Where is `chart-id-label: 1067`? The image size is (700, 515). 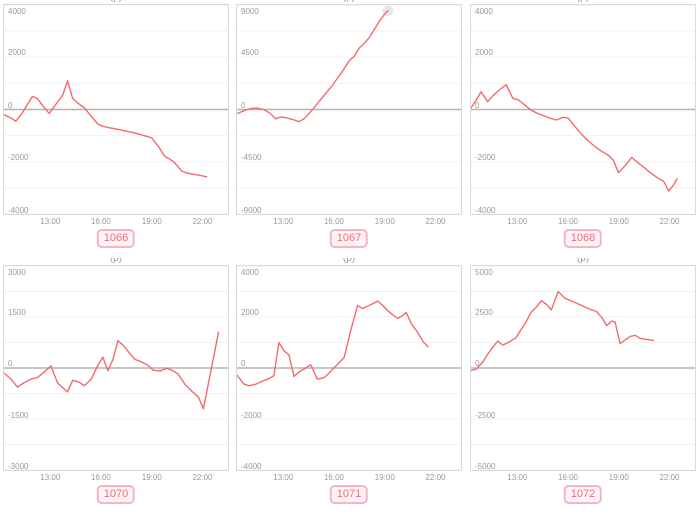 chart-id-label: 1067 is located at coordinates (349, 238).